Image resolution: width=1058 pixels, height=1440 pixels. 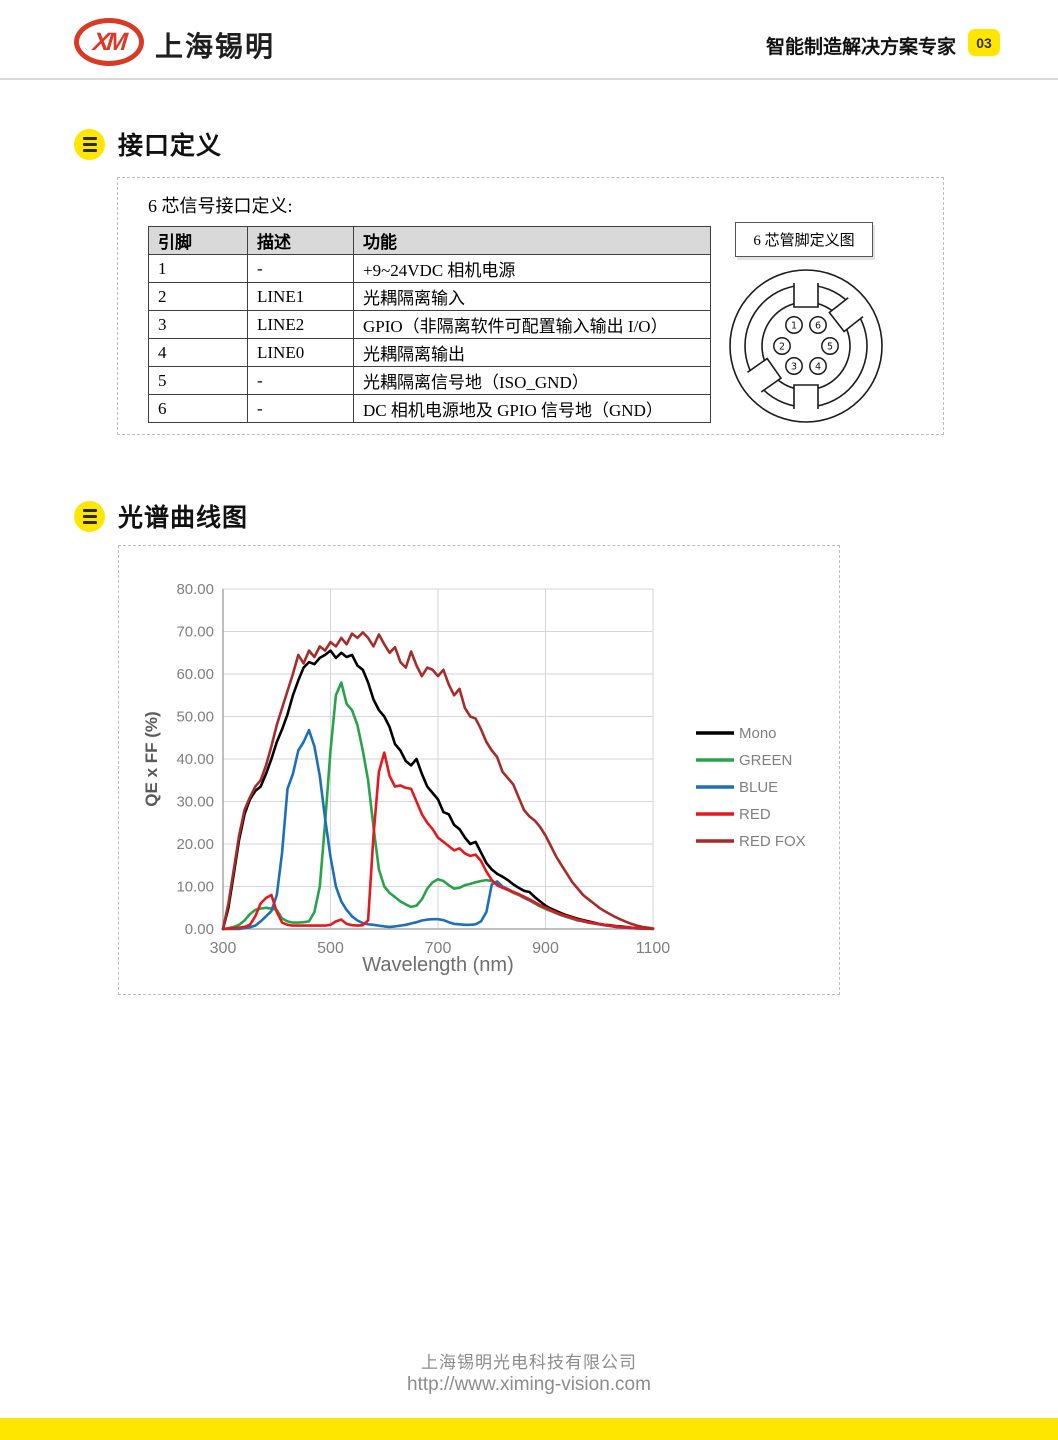 I want to click on table-row: 4 LINE0 光耦隔离输出, so click(x=429, y=352).